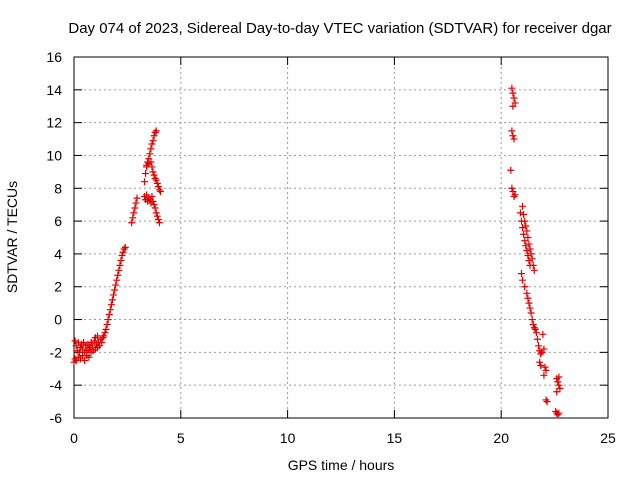 This screenshot has height=480, width=640. What do you see at coordinates (58, 221) in the screenshot?
I see `y-tick-label: 6` at bounding box center [58, 221].